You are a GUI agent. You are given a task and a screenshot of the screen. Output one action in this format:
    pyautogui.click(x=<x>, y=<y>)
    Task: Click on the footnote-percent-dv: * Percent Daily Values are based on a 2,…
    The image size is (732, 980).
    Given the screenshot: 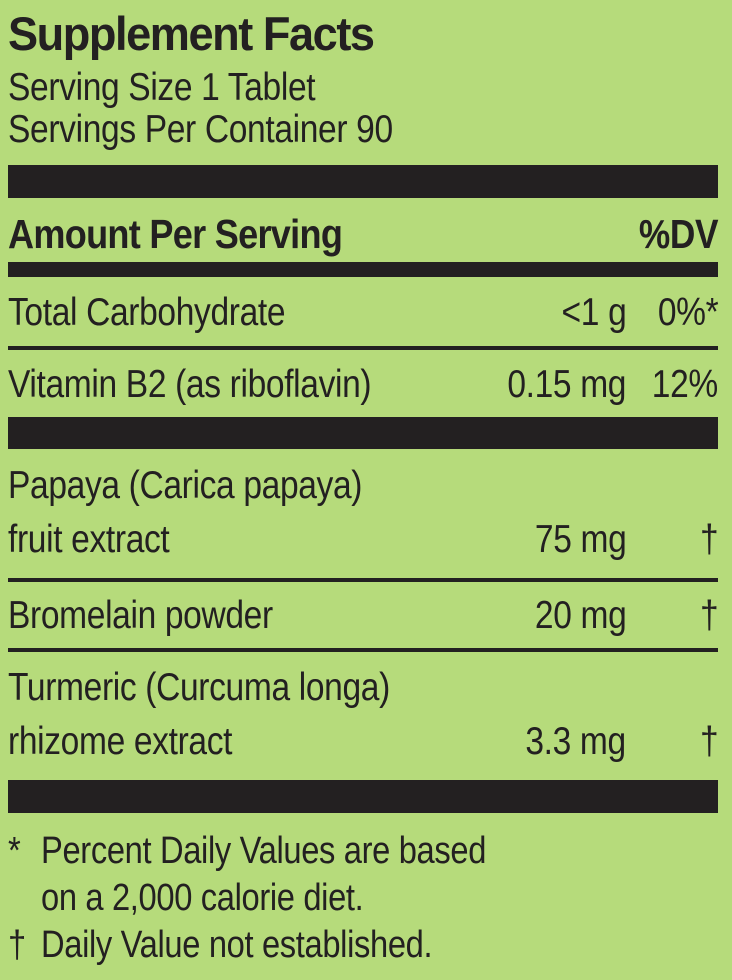 What is the action you would take?
    pyautogui.click(x=363, y=875)
    